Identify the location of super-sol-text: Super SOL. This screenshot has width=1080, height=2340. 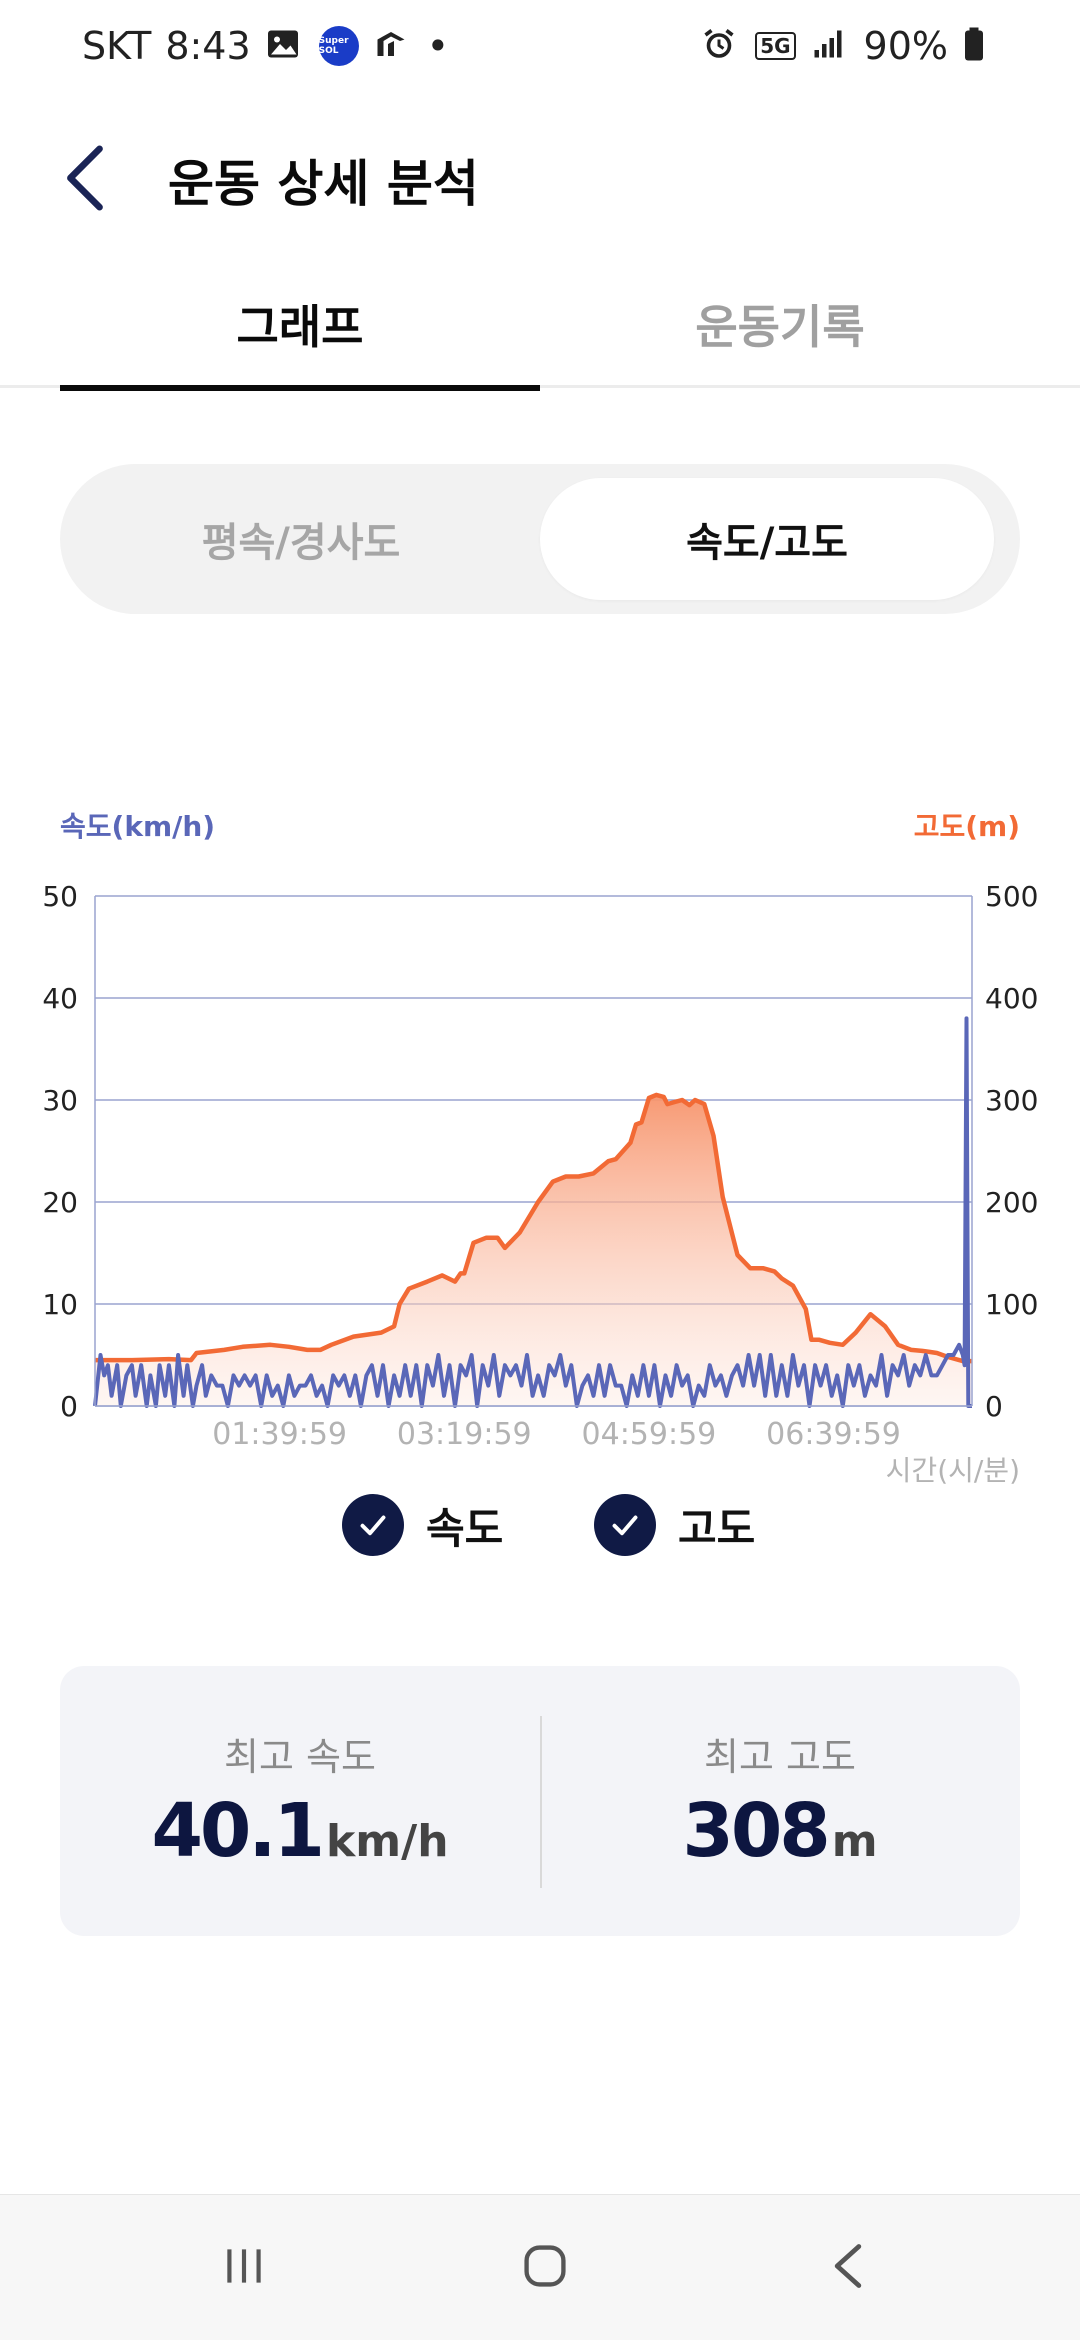
(333, 46).